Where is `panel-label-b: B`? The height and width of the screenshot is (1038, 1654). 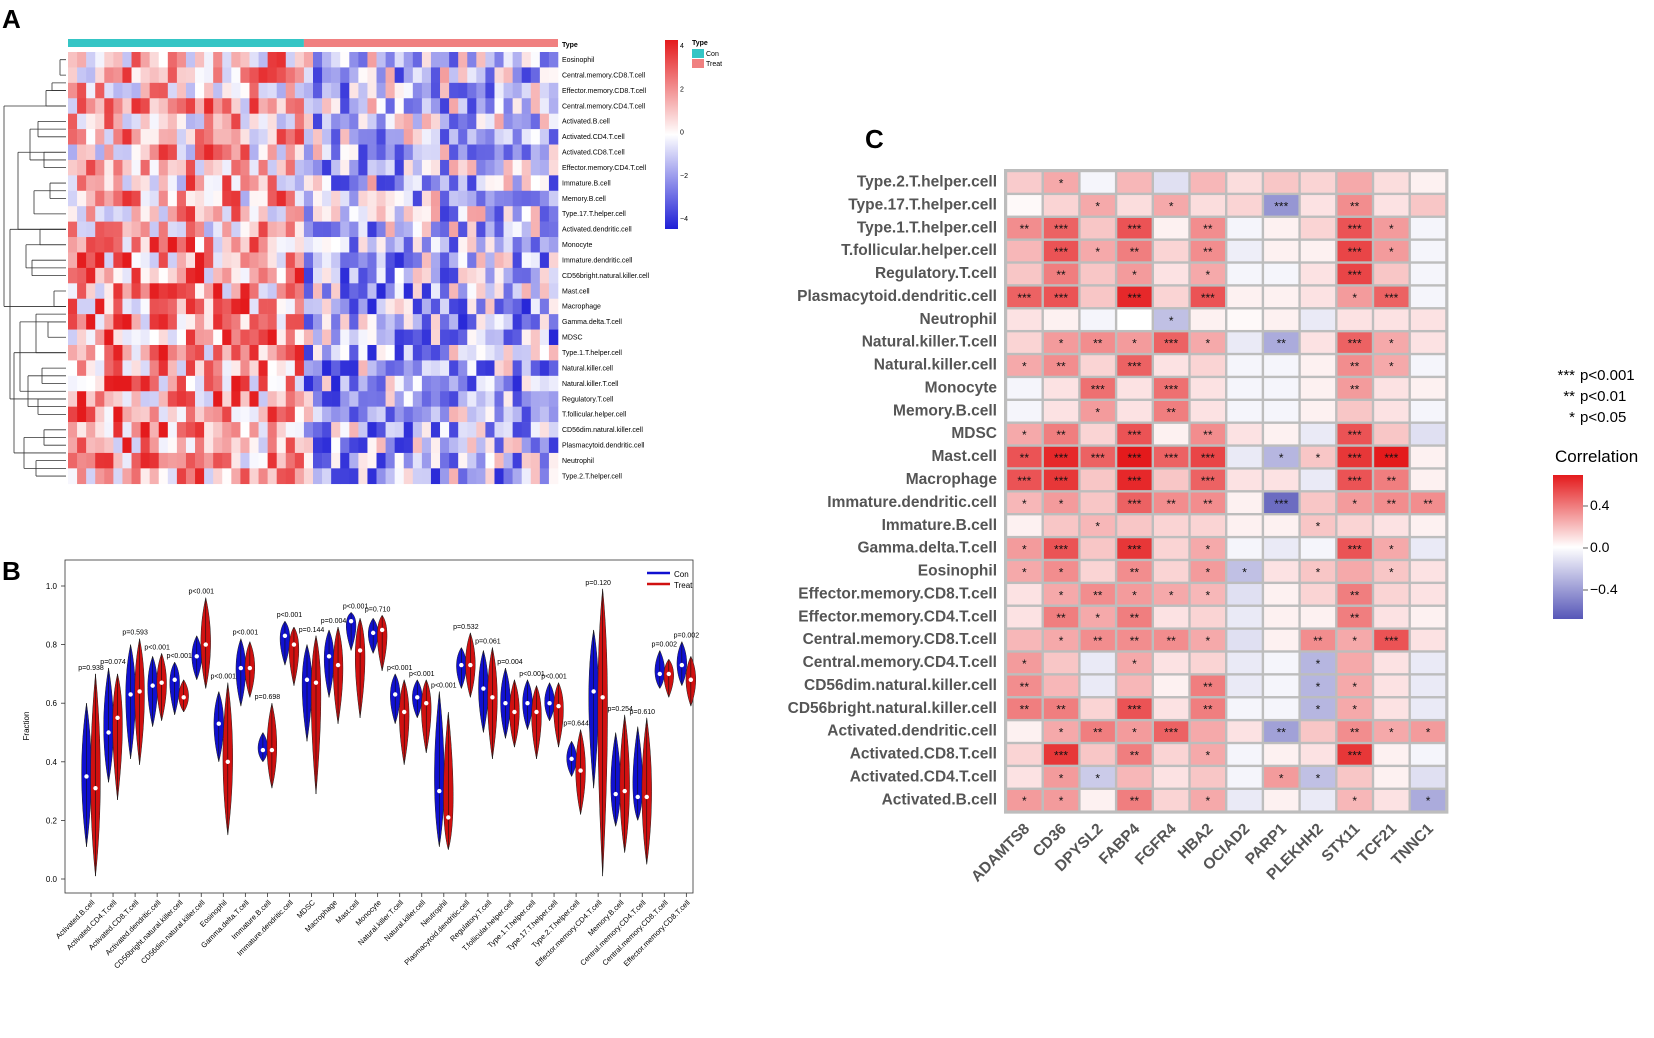 panel-label-b: B is located at coordinates (11, 571).